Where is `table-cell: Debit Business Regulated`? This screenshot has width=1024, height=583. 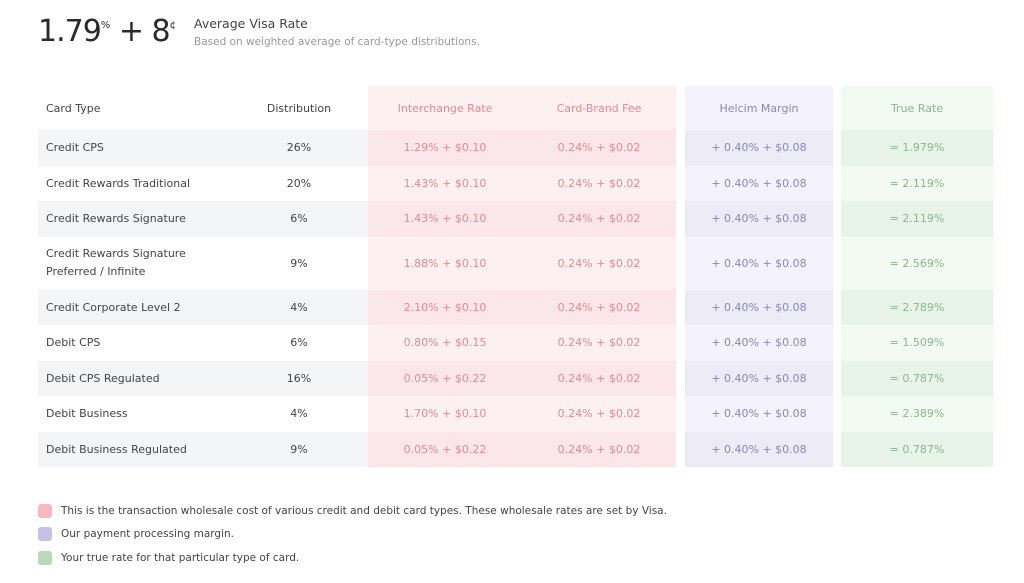
table-cell: Debit Business Regulated is located at coordinates (134, 449).